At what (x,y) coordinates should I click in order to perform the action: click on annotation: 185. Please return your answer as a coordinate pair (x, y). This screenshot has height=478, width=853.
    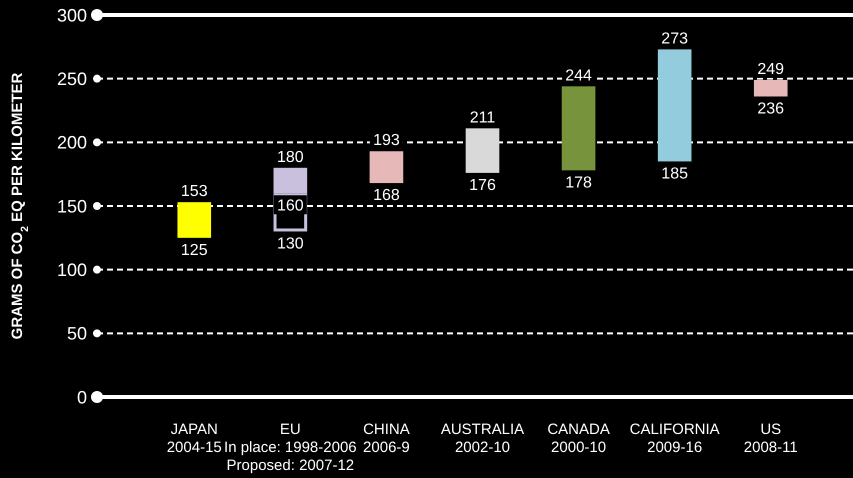
    Looking at the image, I should click on (674, 173).